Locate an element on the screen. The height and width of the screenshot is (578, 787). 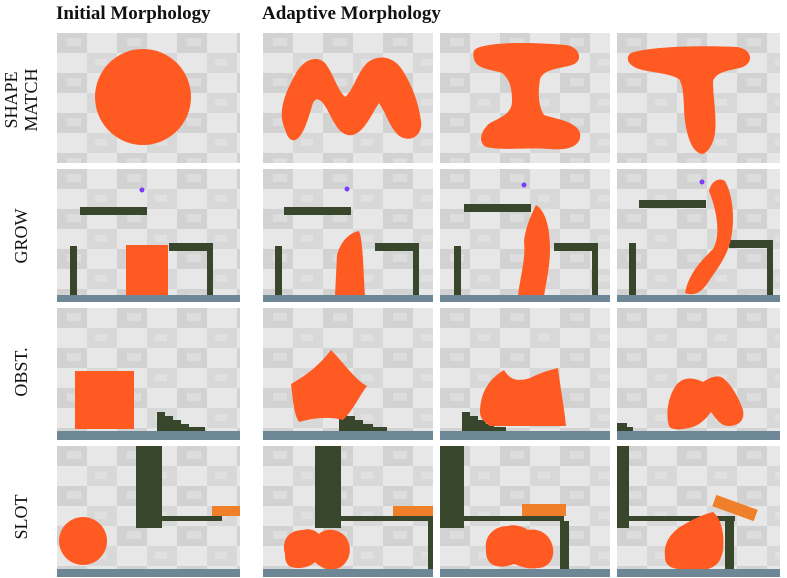
adaptive-morphology-header: Adaptive Morphology is located at coordinates (351, 13).